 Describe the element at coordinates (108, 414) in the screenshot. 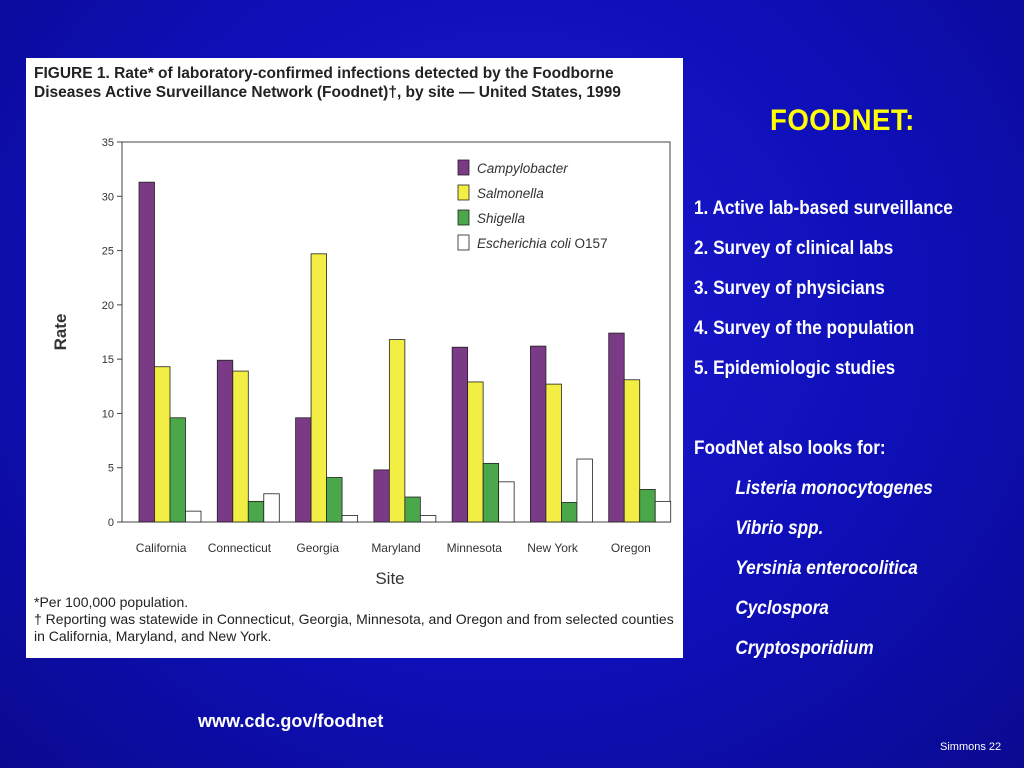

I see `y-tick-label: 10` at that location.